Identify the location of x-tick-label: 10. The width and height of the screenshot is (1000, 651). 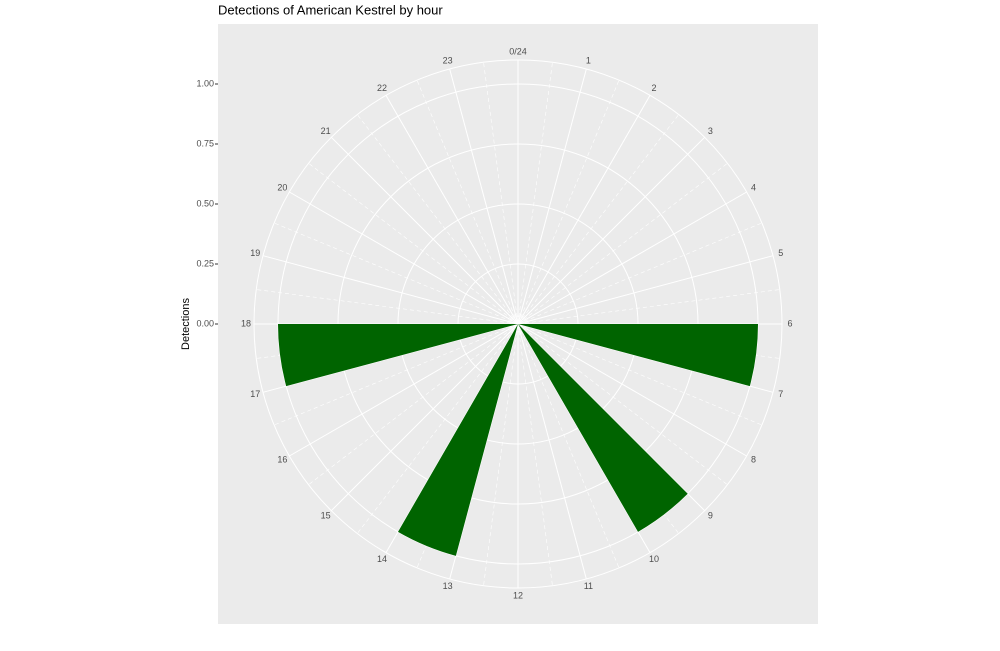
(654, 559).